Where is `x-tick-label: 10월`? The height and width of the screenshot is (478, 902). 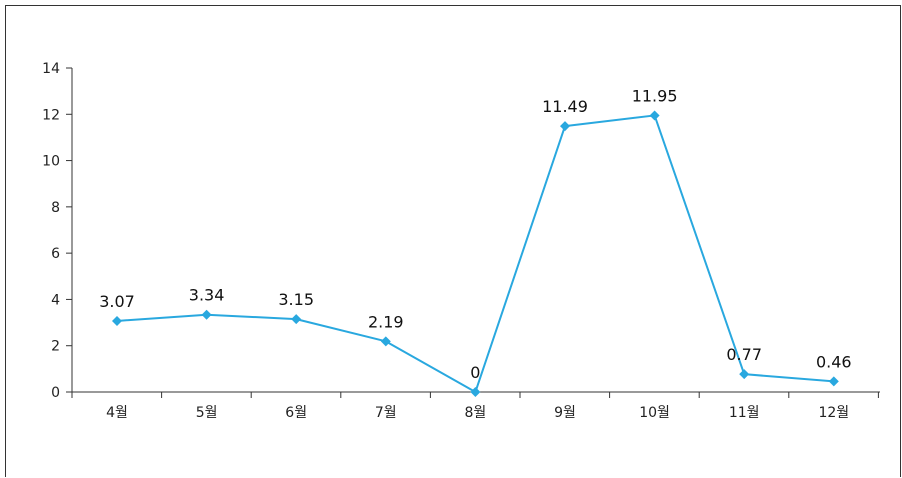
x-tick-label: 10월 is located at coordinates (654, 413).